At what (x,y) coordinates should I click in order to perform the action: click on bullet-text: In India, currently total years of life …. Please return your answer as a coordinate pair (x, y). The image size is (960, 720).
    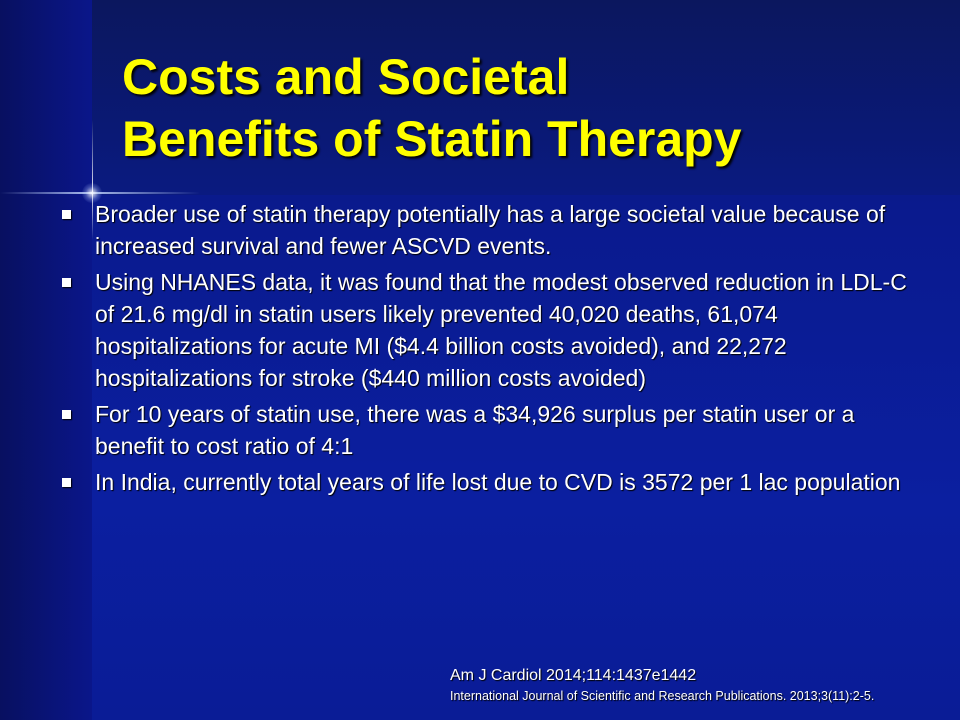
    Looking at the image, I should click on (498, 482).